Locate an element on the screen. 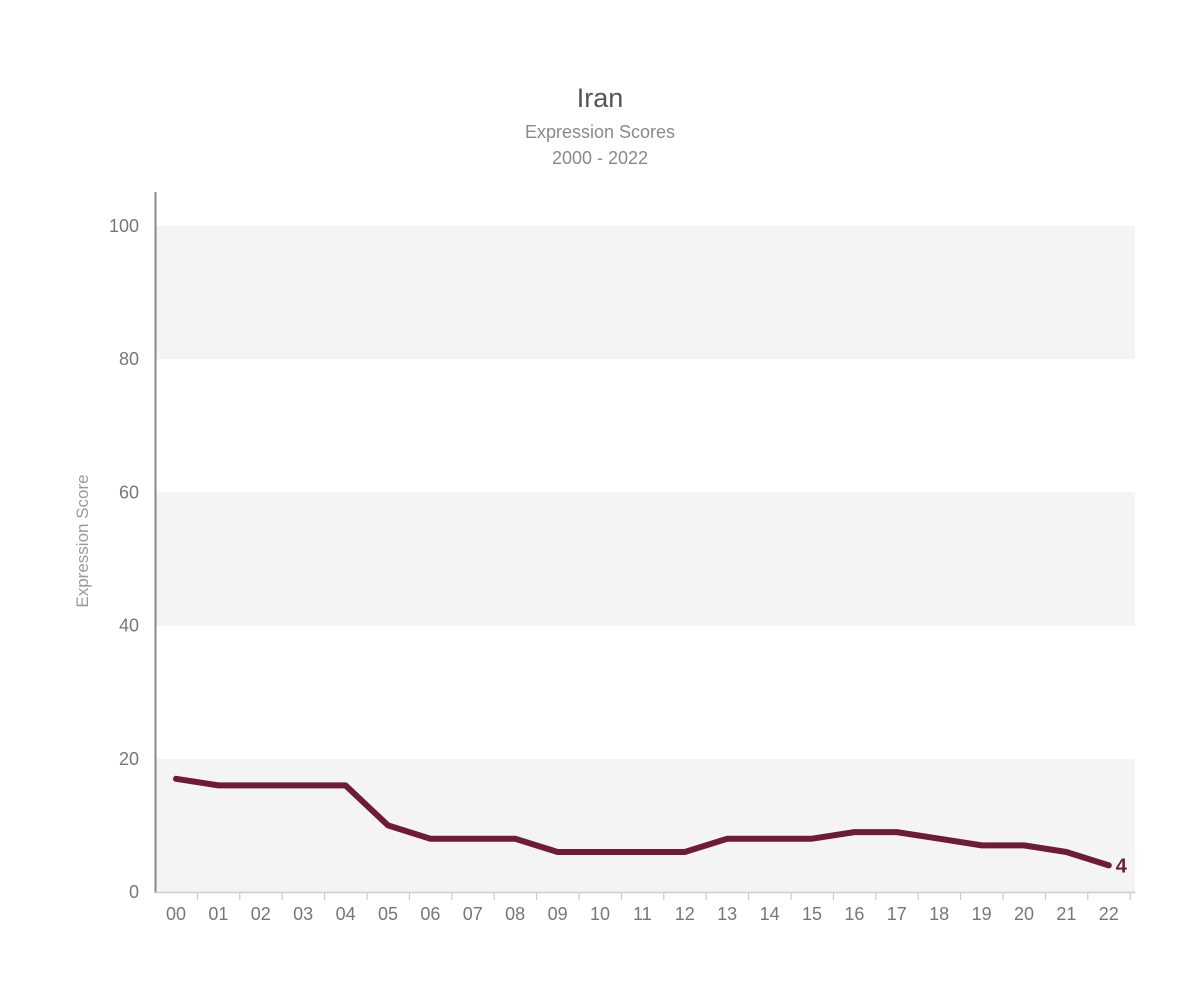 This screenshot has width=1200, height=1000. x-tick-label: 10 is located at coordinates (600, 914).